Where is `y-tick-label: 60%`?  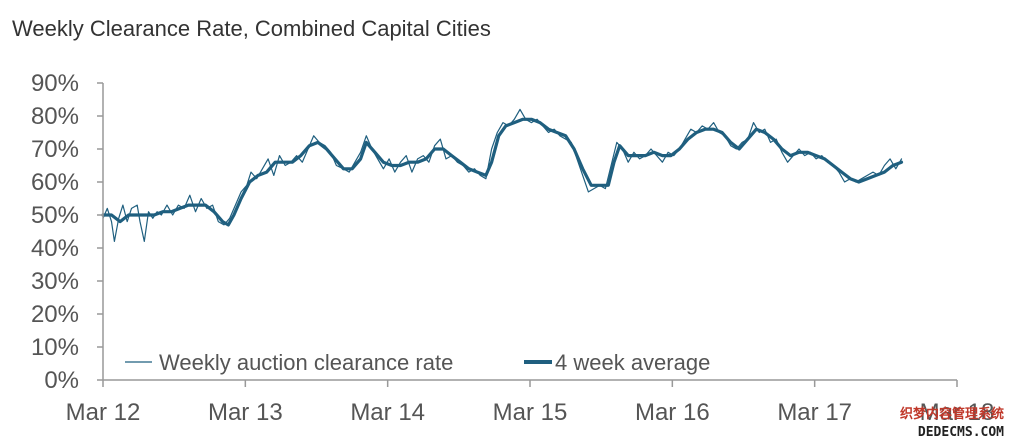
y-tick-label: 60% is located at coordinates (55, 182).